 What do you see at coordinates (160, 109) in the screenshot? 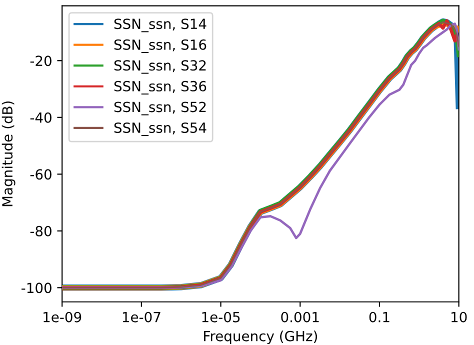
I see `legend-label: SSN_ssn, S52` at bounding box center [160, 109].